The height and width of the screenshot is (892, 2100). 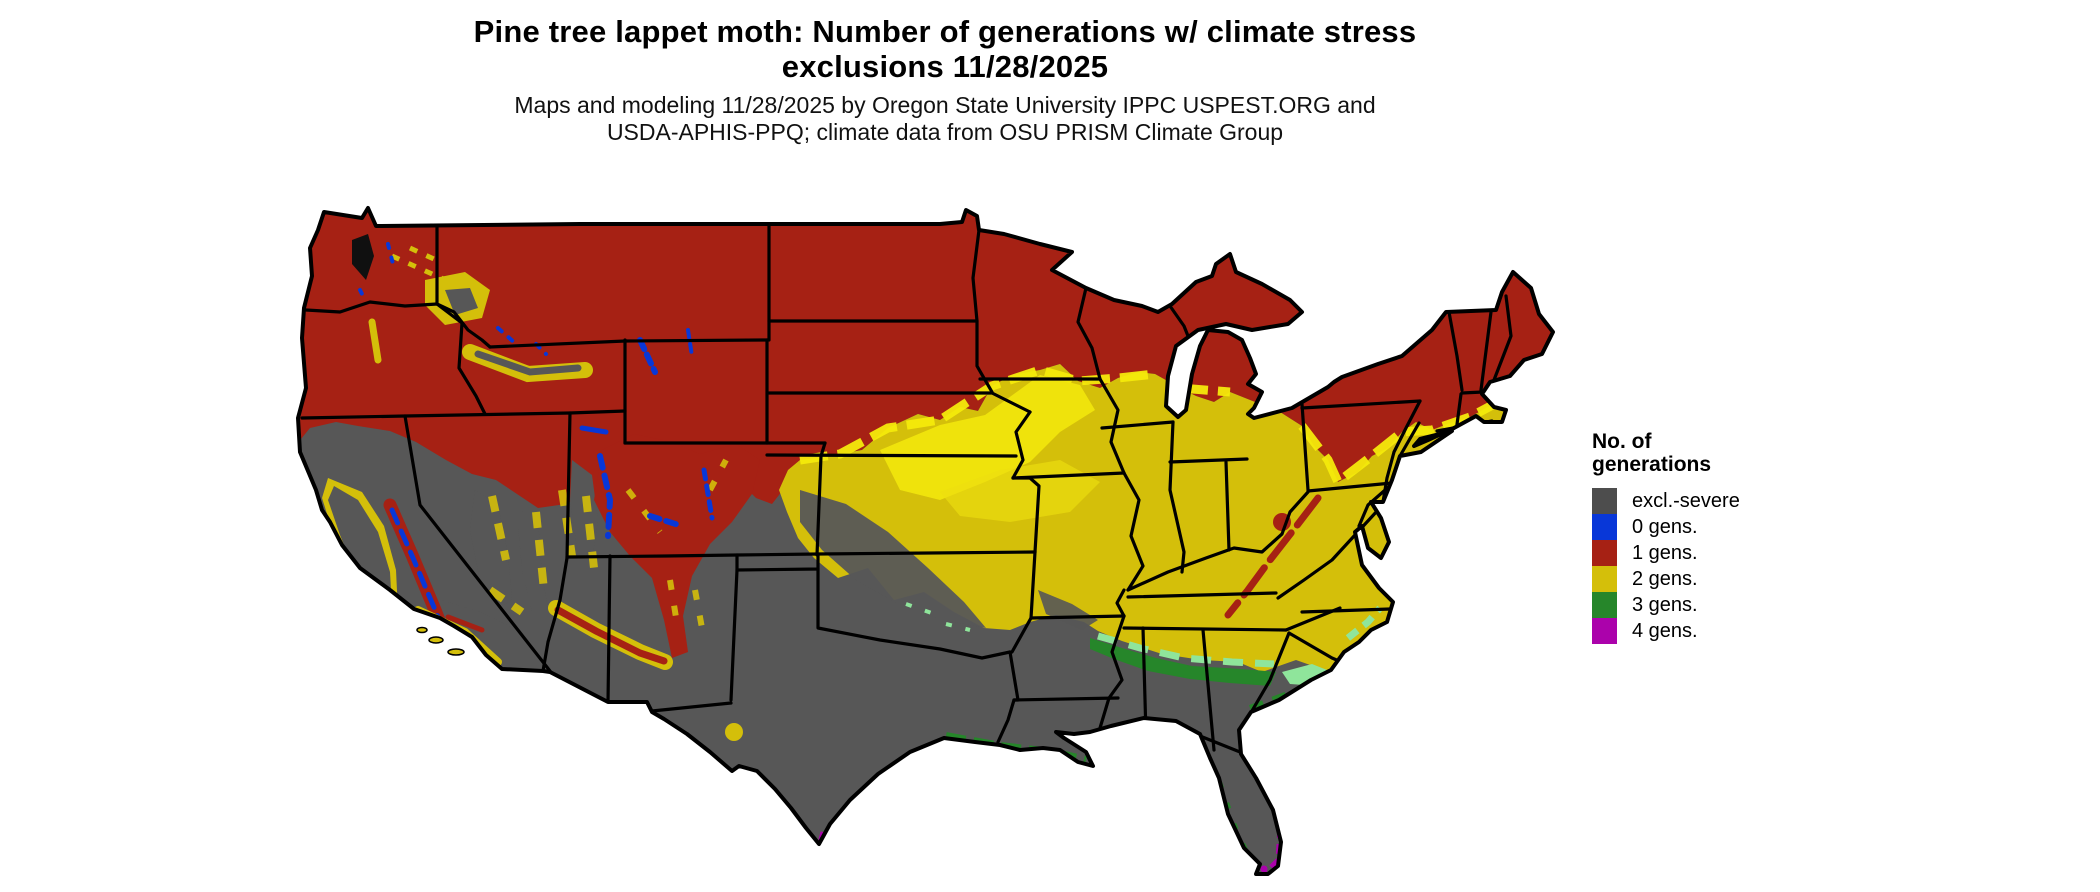 I want to click on map-bright-yellow-plains, so click(x=987, y=437).